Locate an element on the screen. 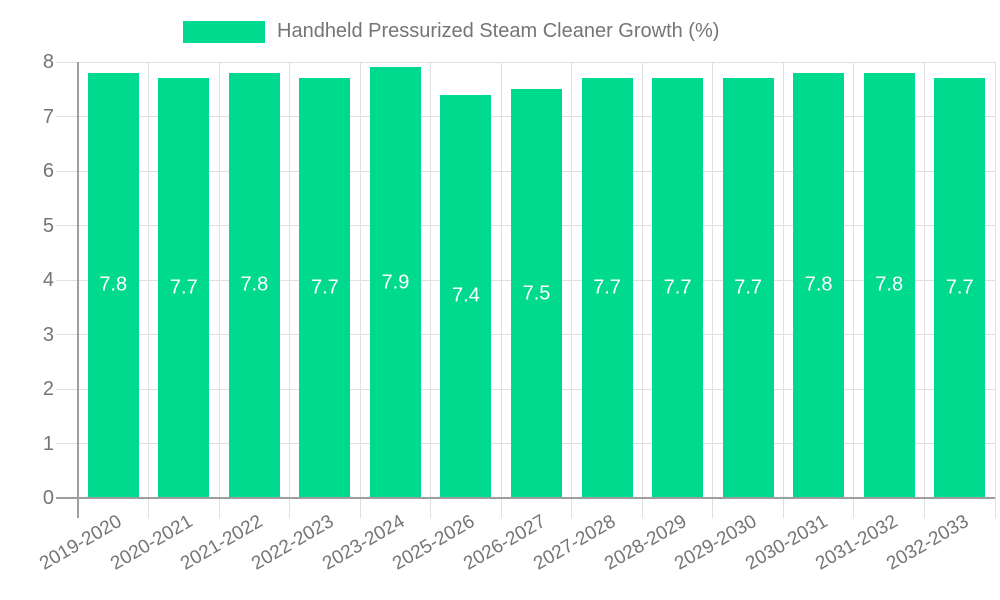 Image resolution: width=1000 pixels, height=600 pixels. bar: 7.4 is located at coordinates (466, 296).